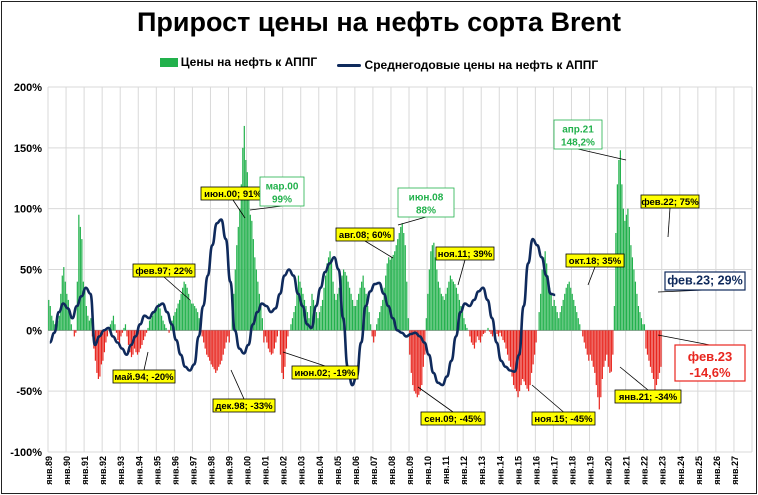  I want to click on annotation-callout: июн.02; -19%, so click(320, 365).